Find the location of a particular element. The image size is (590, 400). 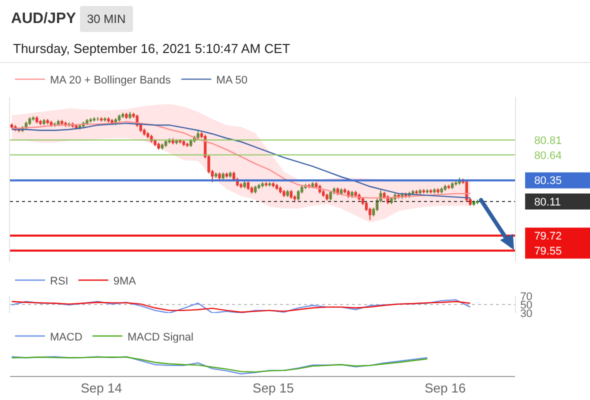

legend-label: 9MA is located at coordinates (125, 281).